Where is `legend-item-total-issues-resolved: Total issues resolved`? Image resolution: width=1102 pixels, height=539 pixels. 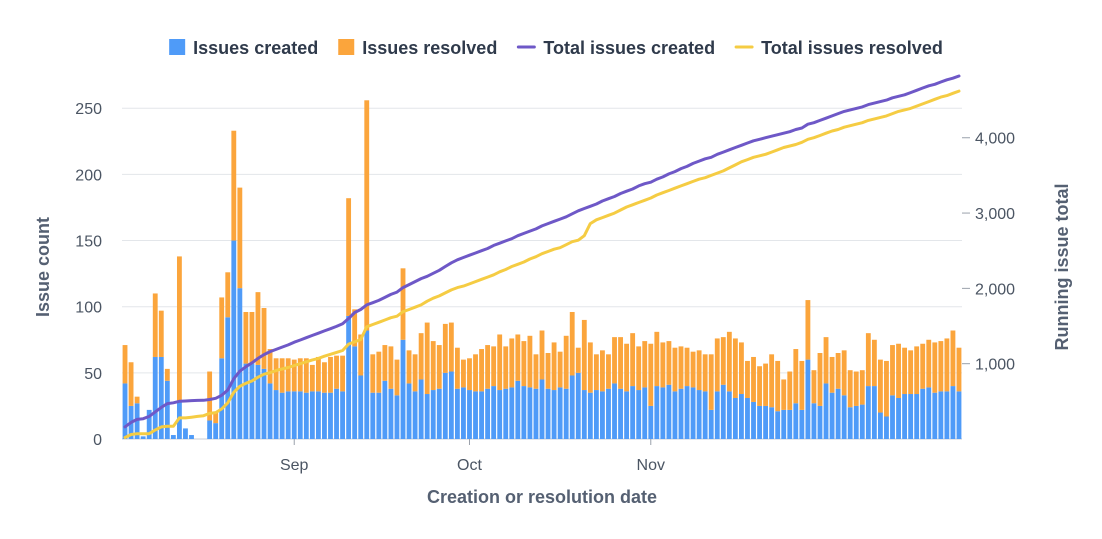
legend-item-total-issues-resolved: Total issues resolved is located at coordinates (838, 48).